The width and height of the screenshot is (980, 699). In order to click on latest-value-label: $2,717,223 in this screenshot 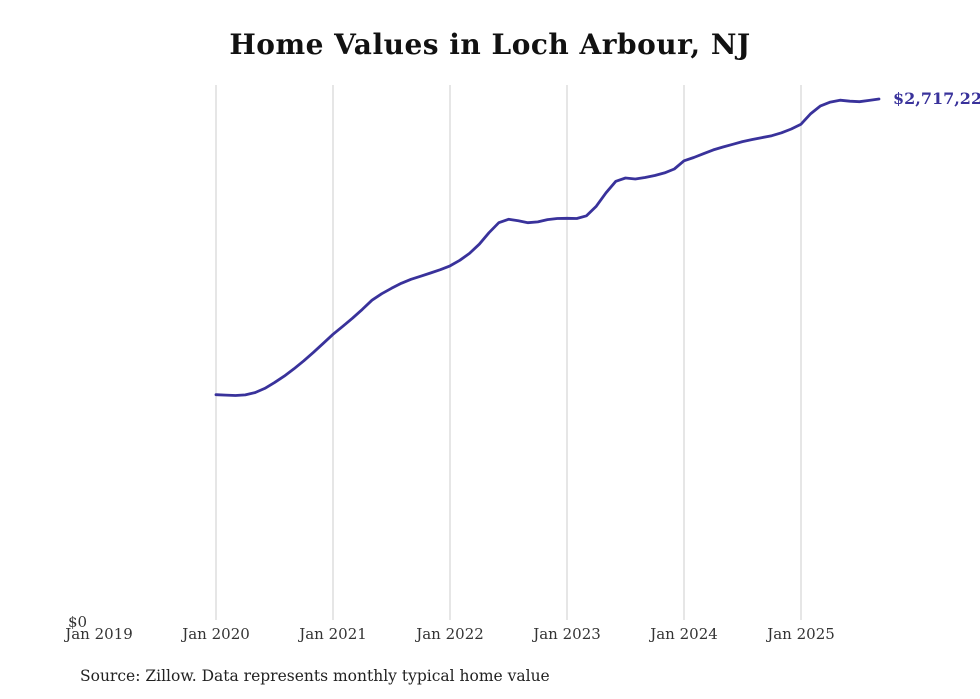, I will do `click(936, 98)`.